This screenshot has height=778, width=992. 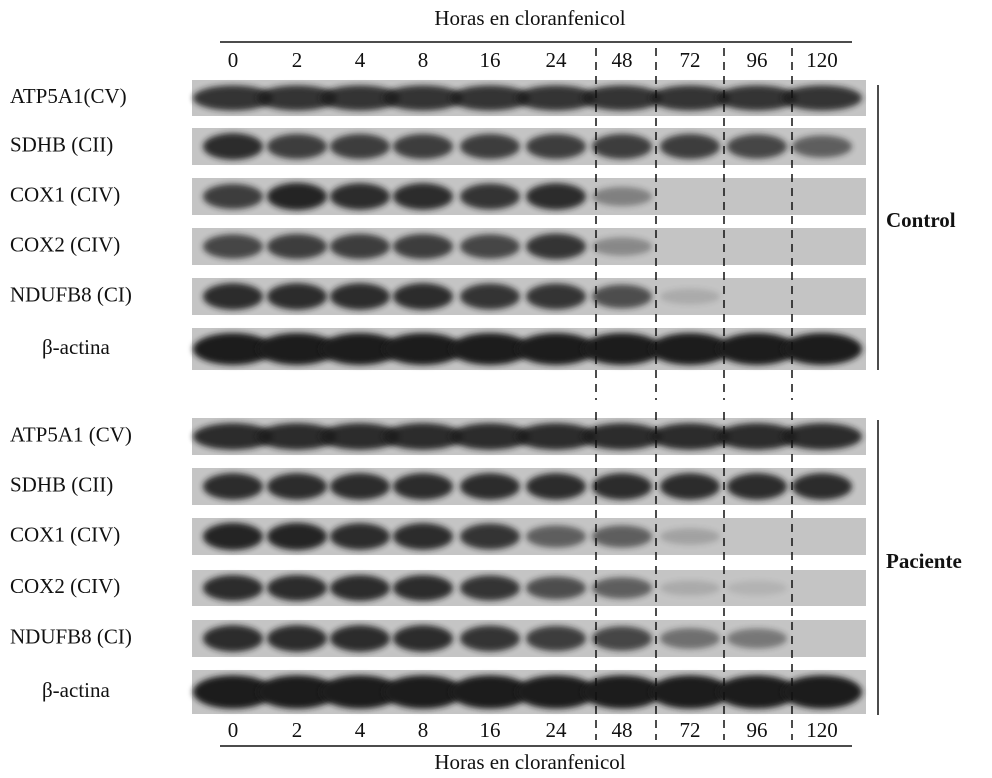 What do you see at coordinates (557, 730) in the screenshot?
I see `lane-label: 24` at bounding box center [557, 730].